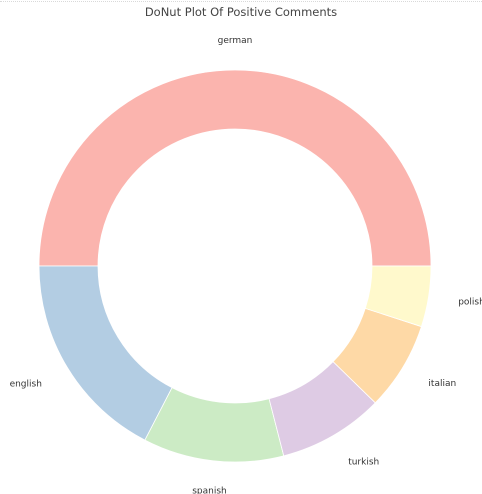 The image size is (482, 494). I want to click on slice-label-italian: italian, so click(442, 384).